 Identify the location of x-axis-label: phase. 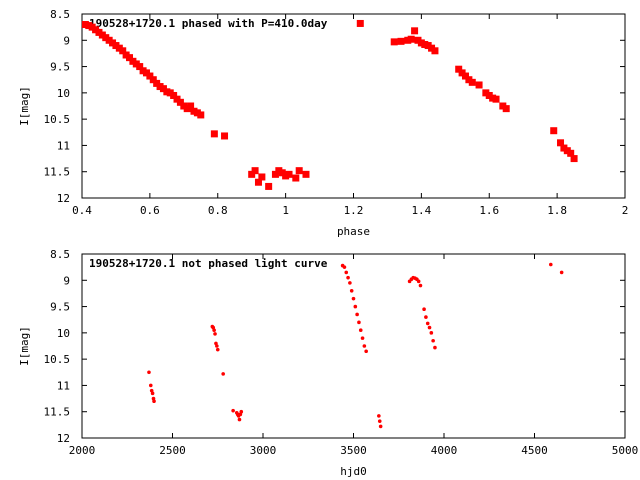
(353, 231).